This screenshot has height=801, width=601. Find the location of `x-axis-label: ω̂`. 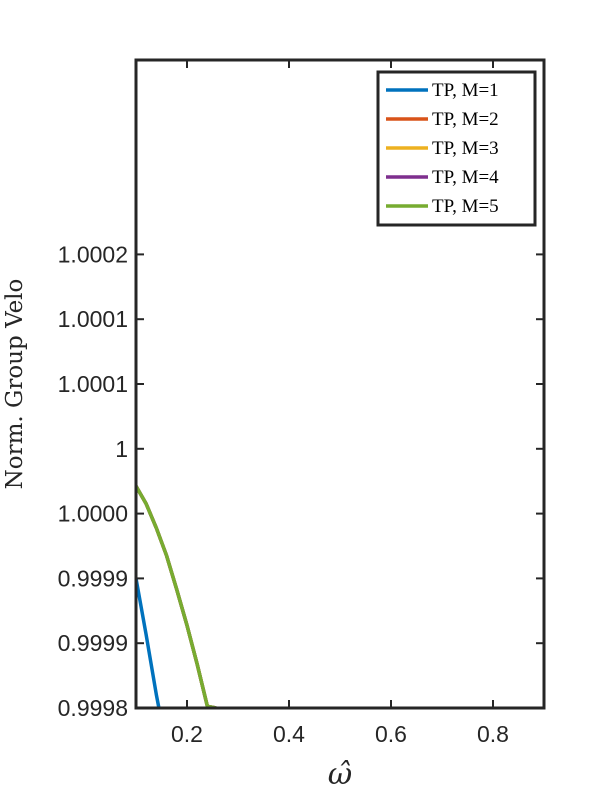

x-axis-label: ω̂ is located at coordinates (340, 774).